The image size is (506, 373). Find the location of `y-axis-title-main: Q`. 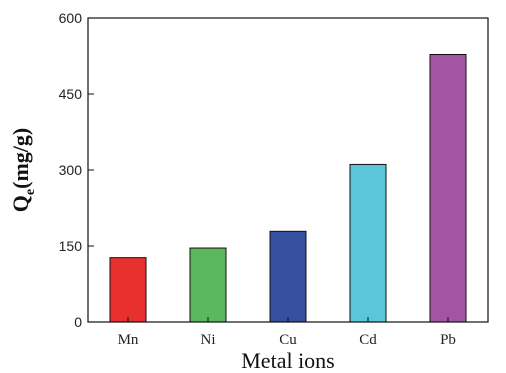

y-axis-title-main: Q is located at coordinates (20, 203).